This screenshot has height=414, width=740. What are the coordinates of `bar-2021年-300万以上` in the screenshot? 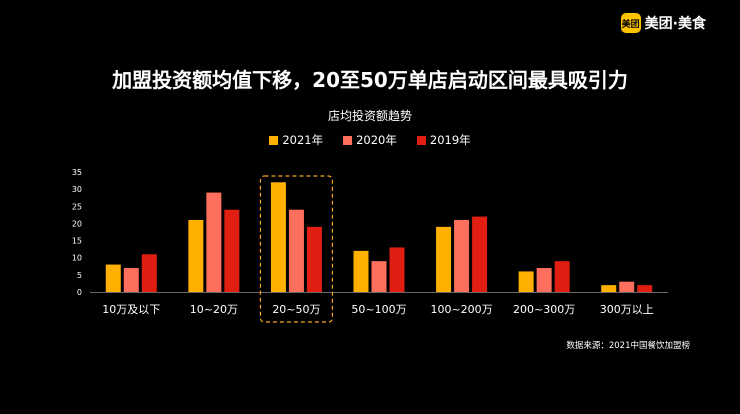 It's located at (609, 288).